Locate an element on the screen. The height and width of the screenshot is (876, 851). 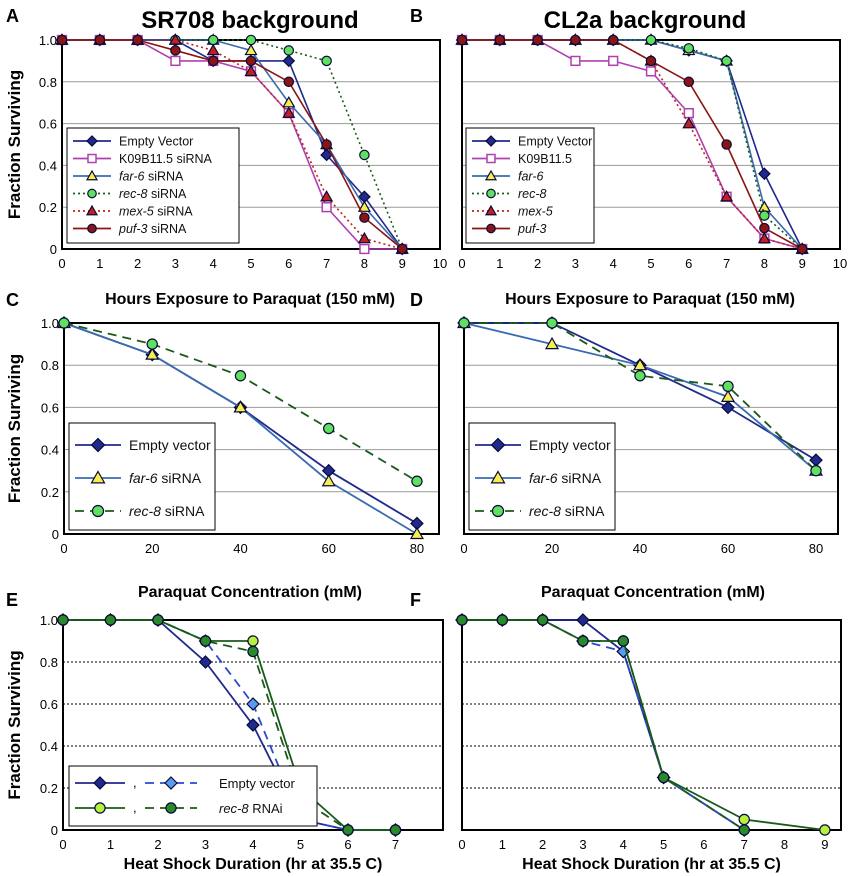
x-tick-label: 9 is located at coordinates (402, 263).